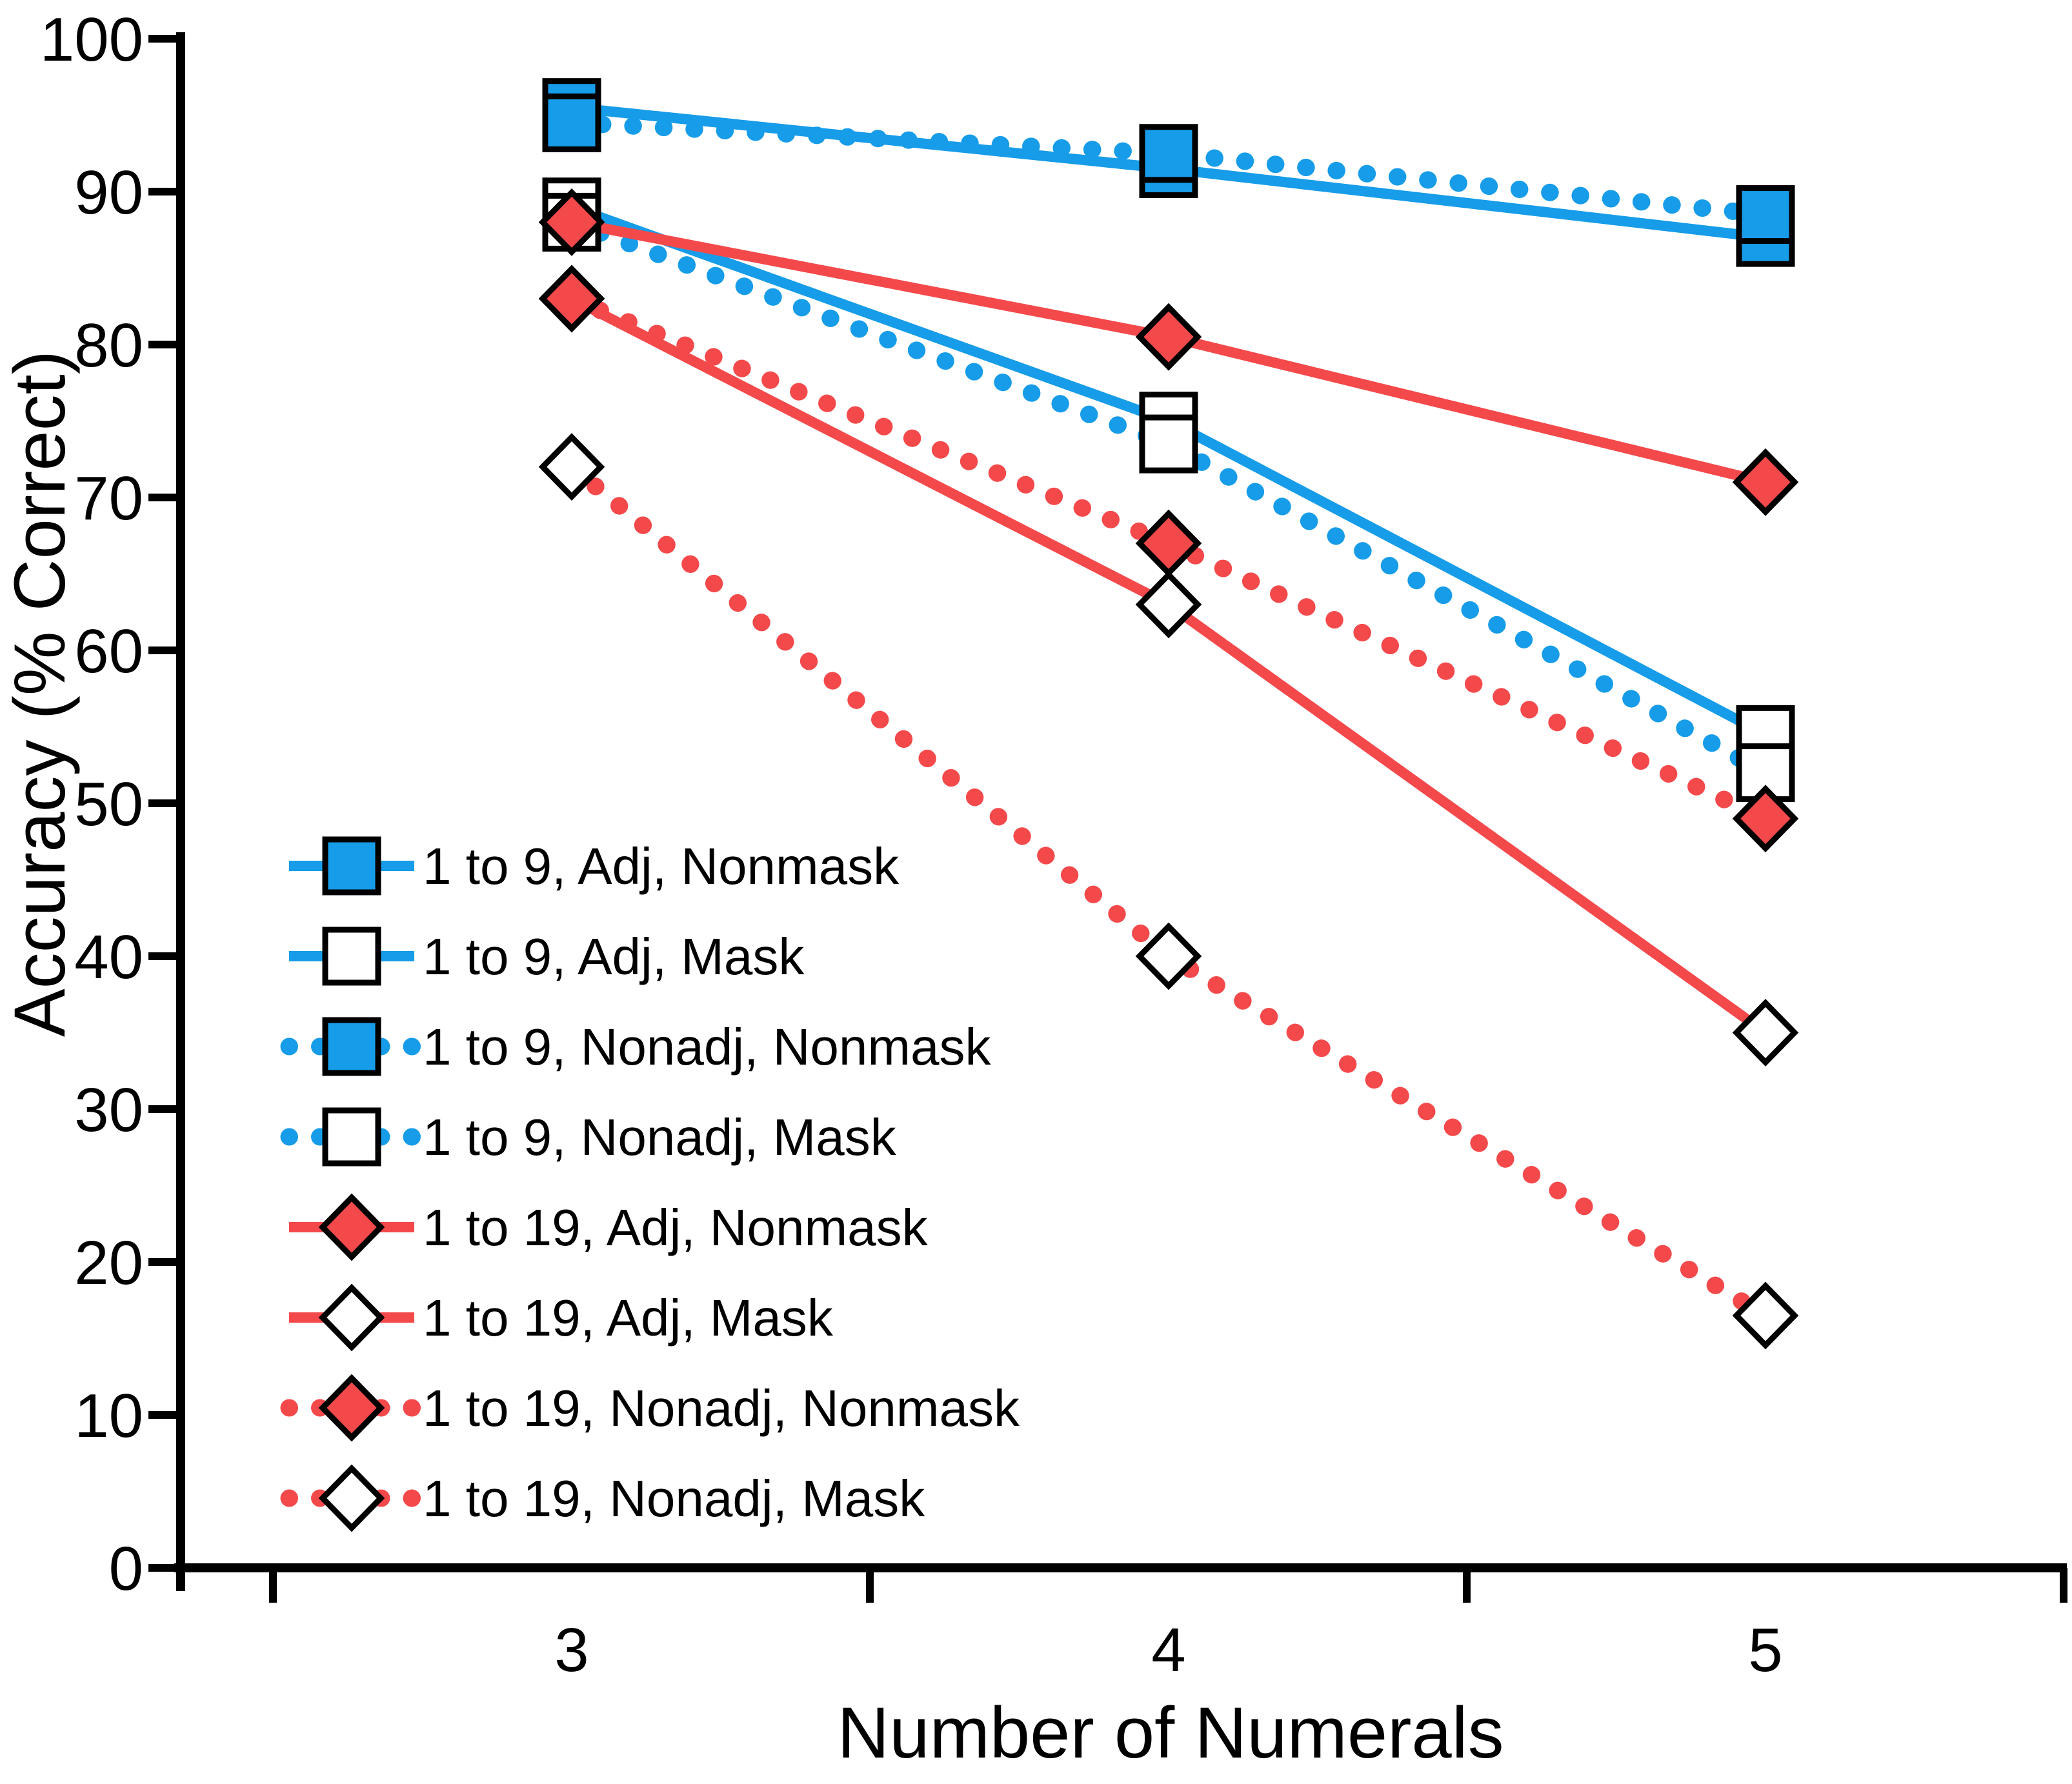  I want to click on y-tick-label: 70, so click(109, 499).